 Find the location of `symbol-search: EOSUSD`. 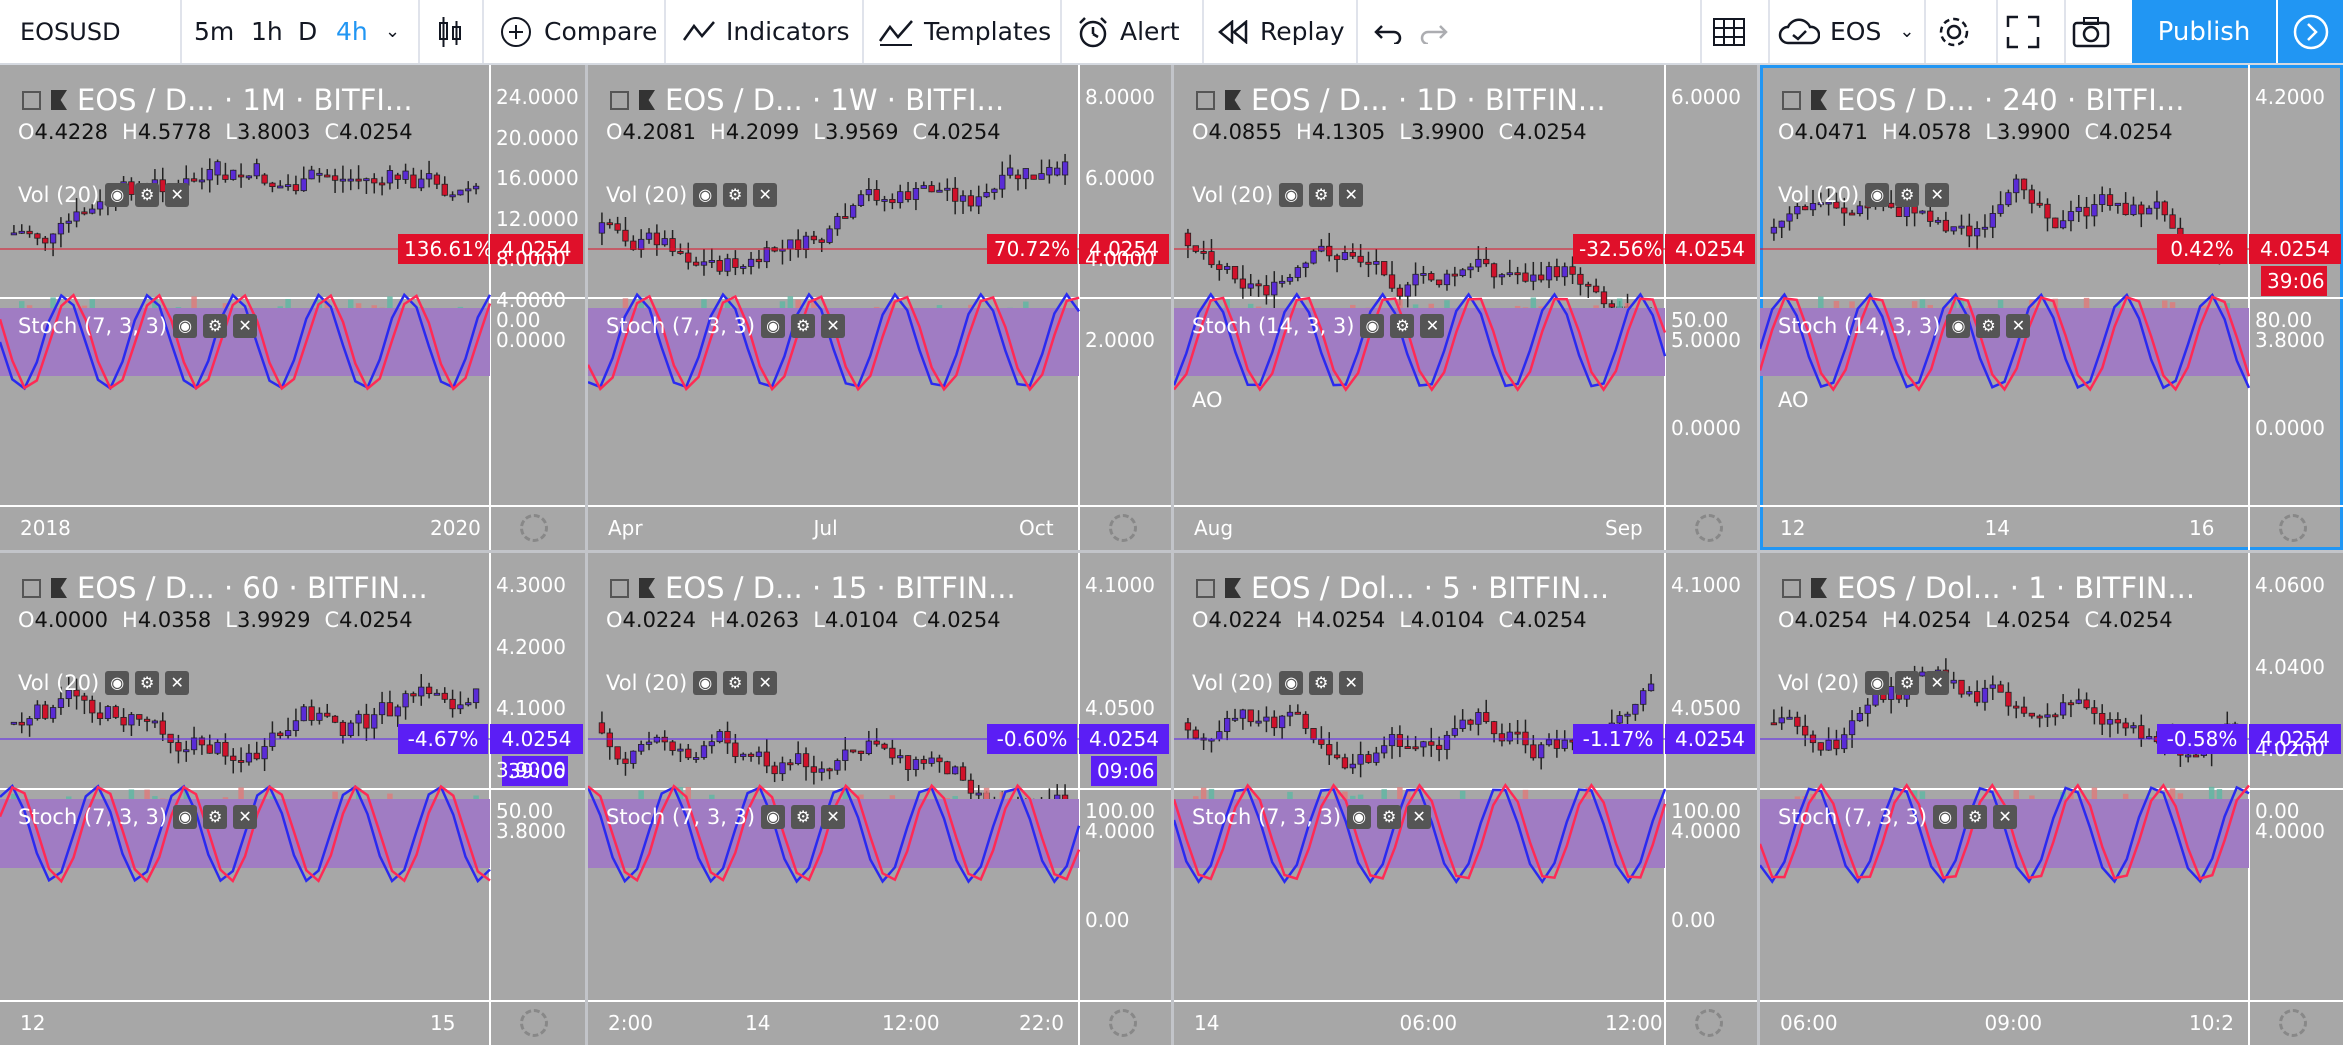

symbol-search: EOSUSD is located at coordinates (70, 31).